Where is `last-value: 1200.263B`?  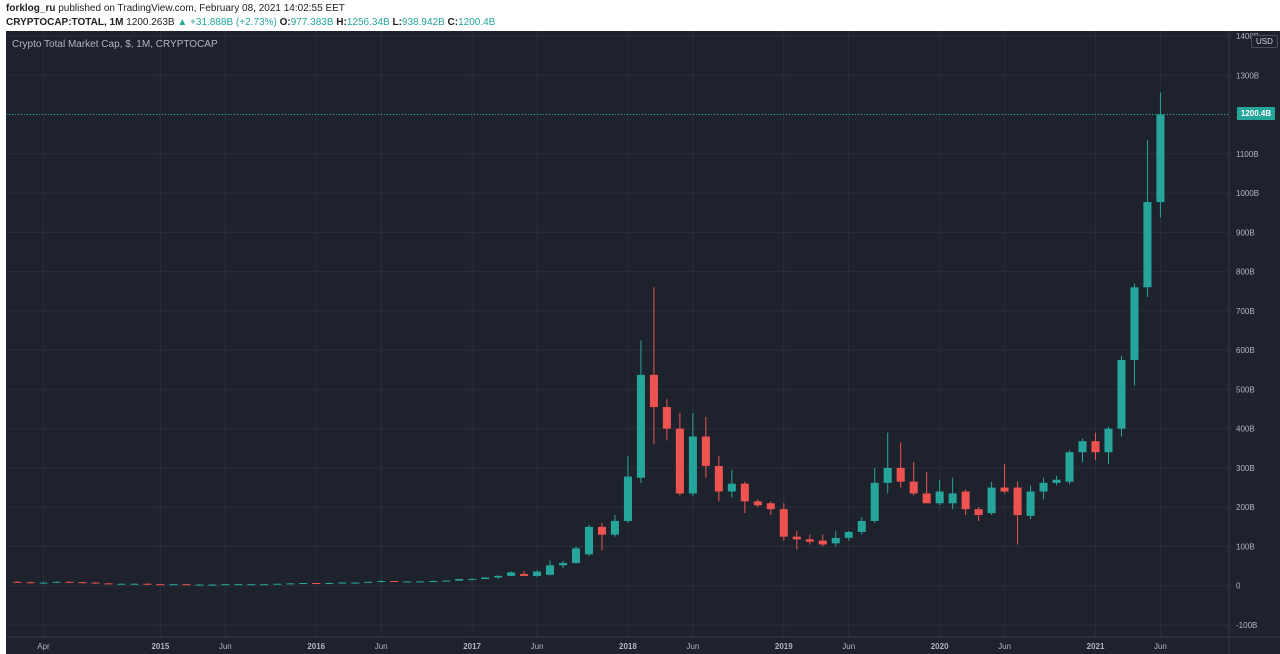
last-value: 1200.263B is located at coordinates (150, 22).